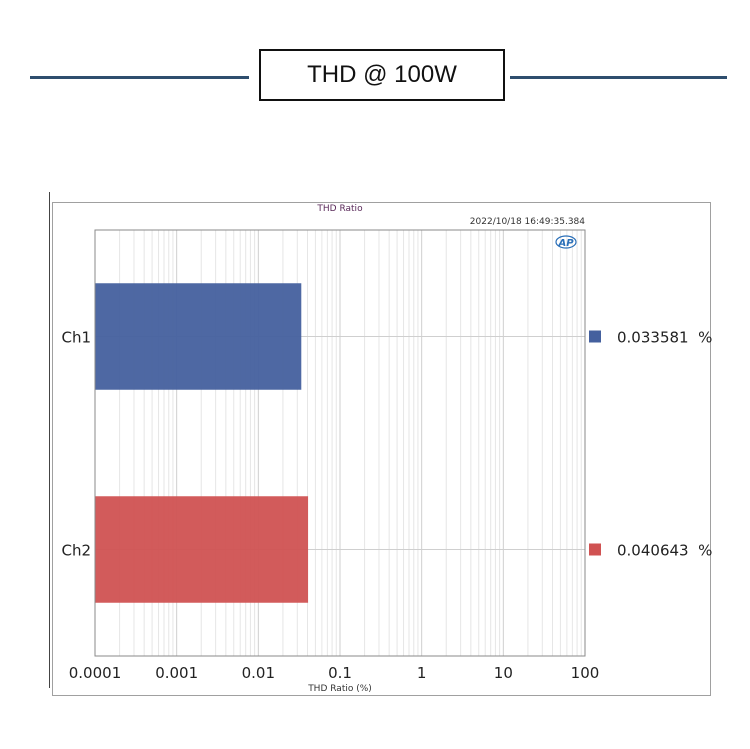  Describe the element at coordinates (650, 444) in the screenshot. I see `legend: 0.033581 % 0.040643 %` at that location.